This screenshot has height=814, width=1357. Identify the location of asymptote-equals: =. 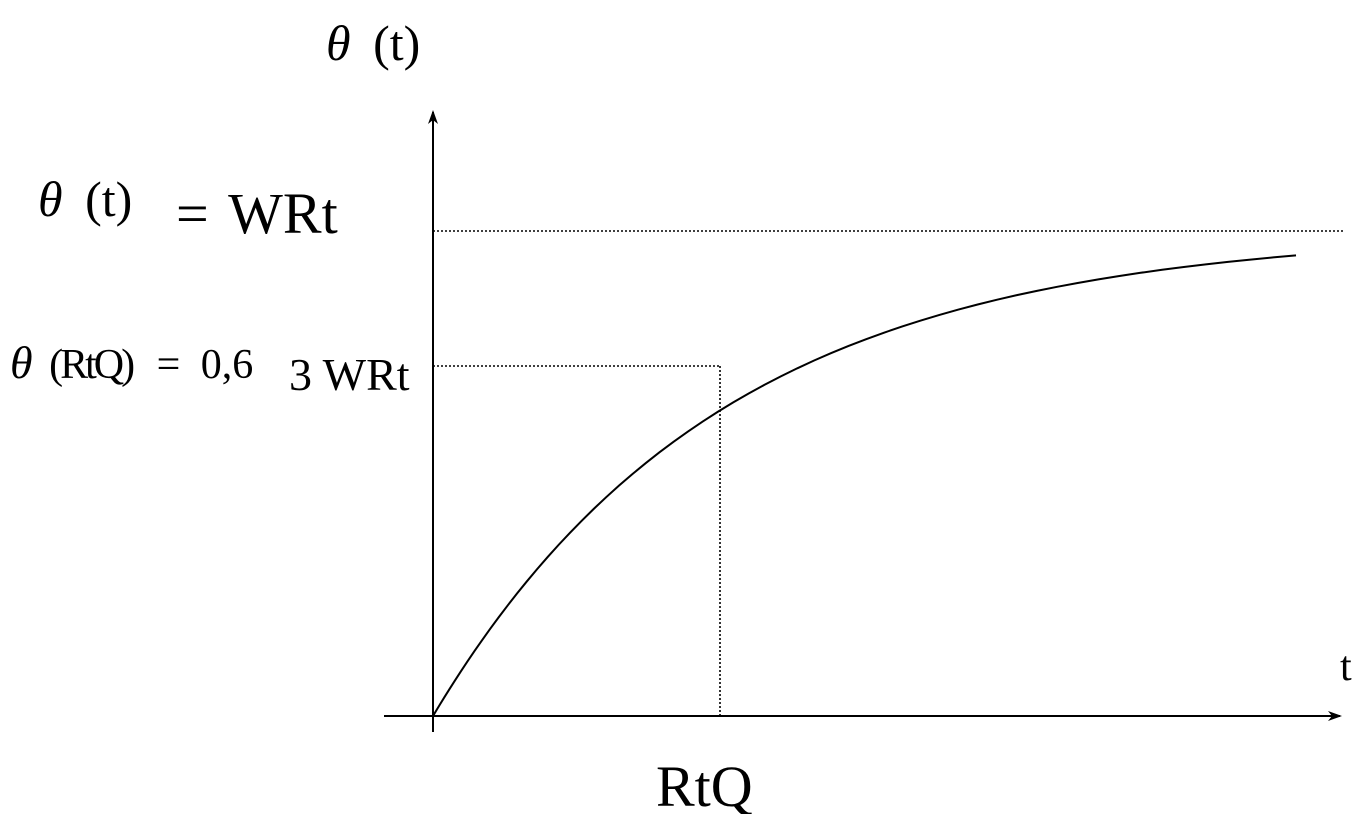
(192, 213).